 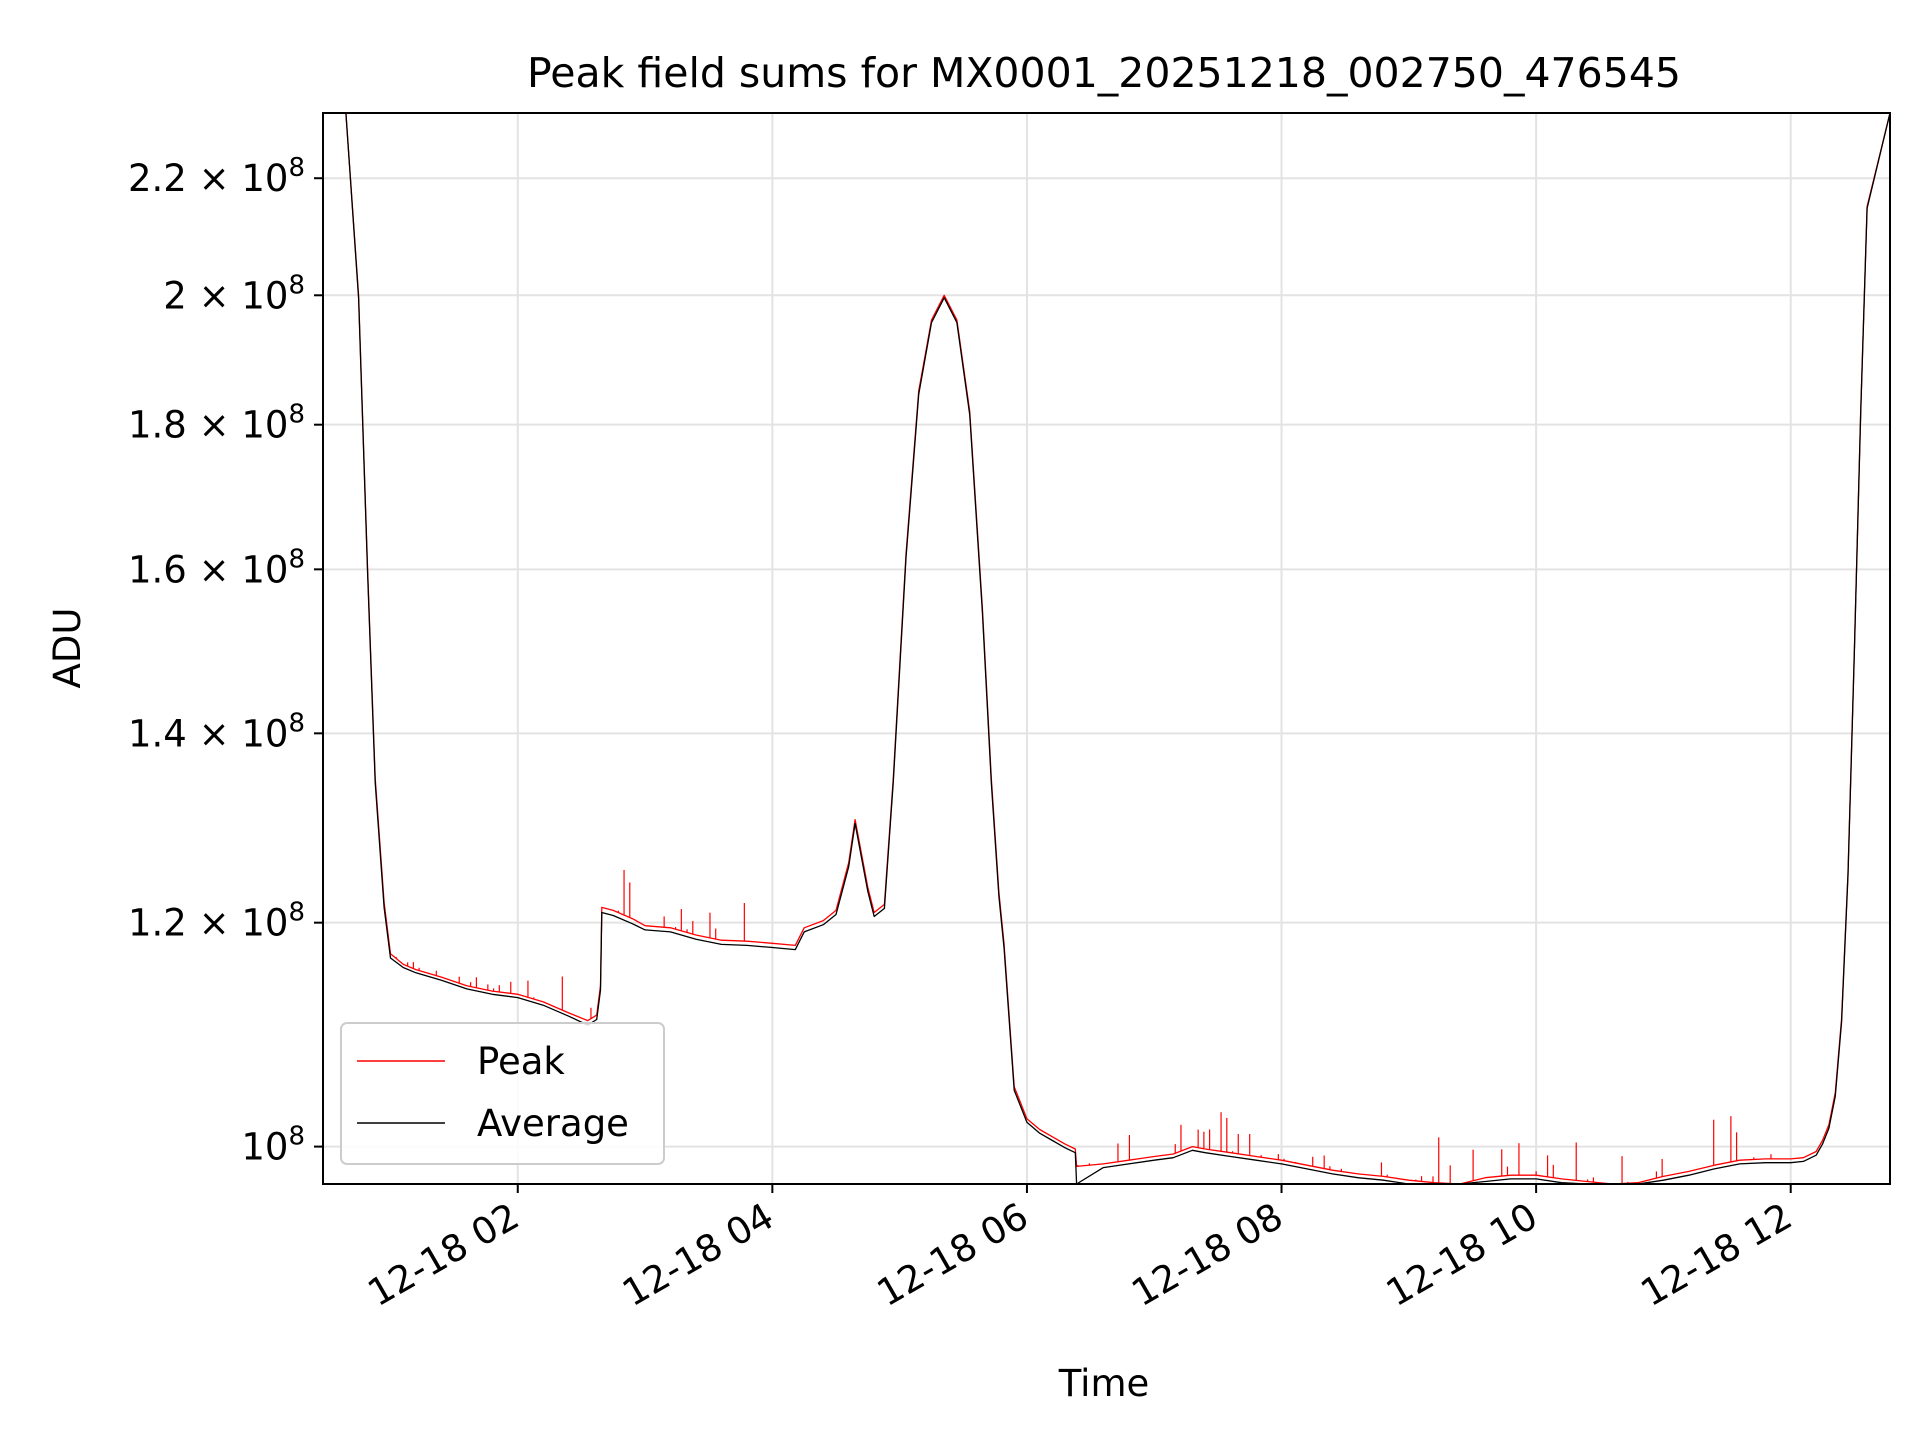 What do you see at coordinates (553, 1123) in the screenshot?
I see `legend-label-average: Average` at bounding box center [553, 1123].